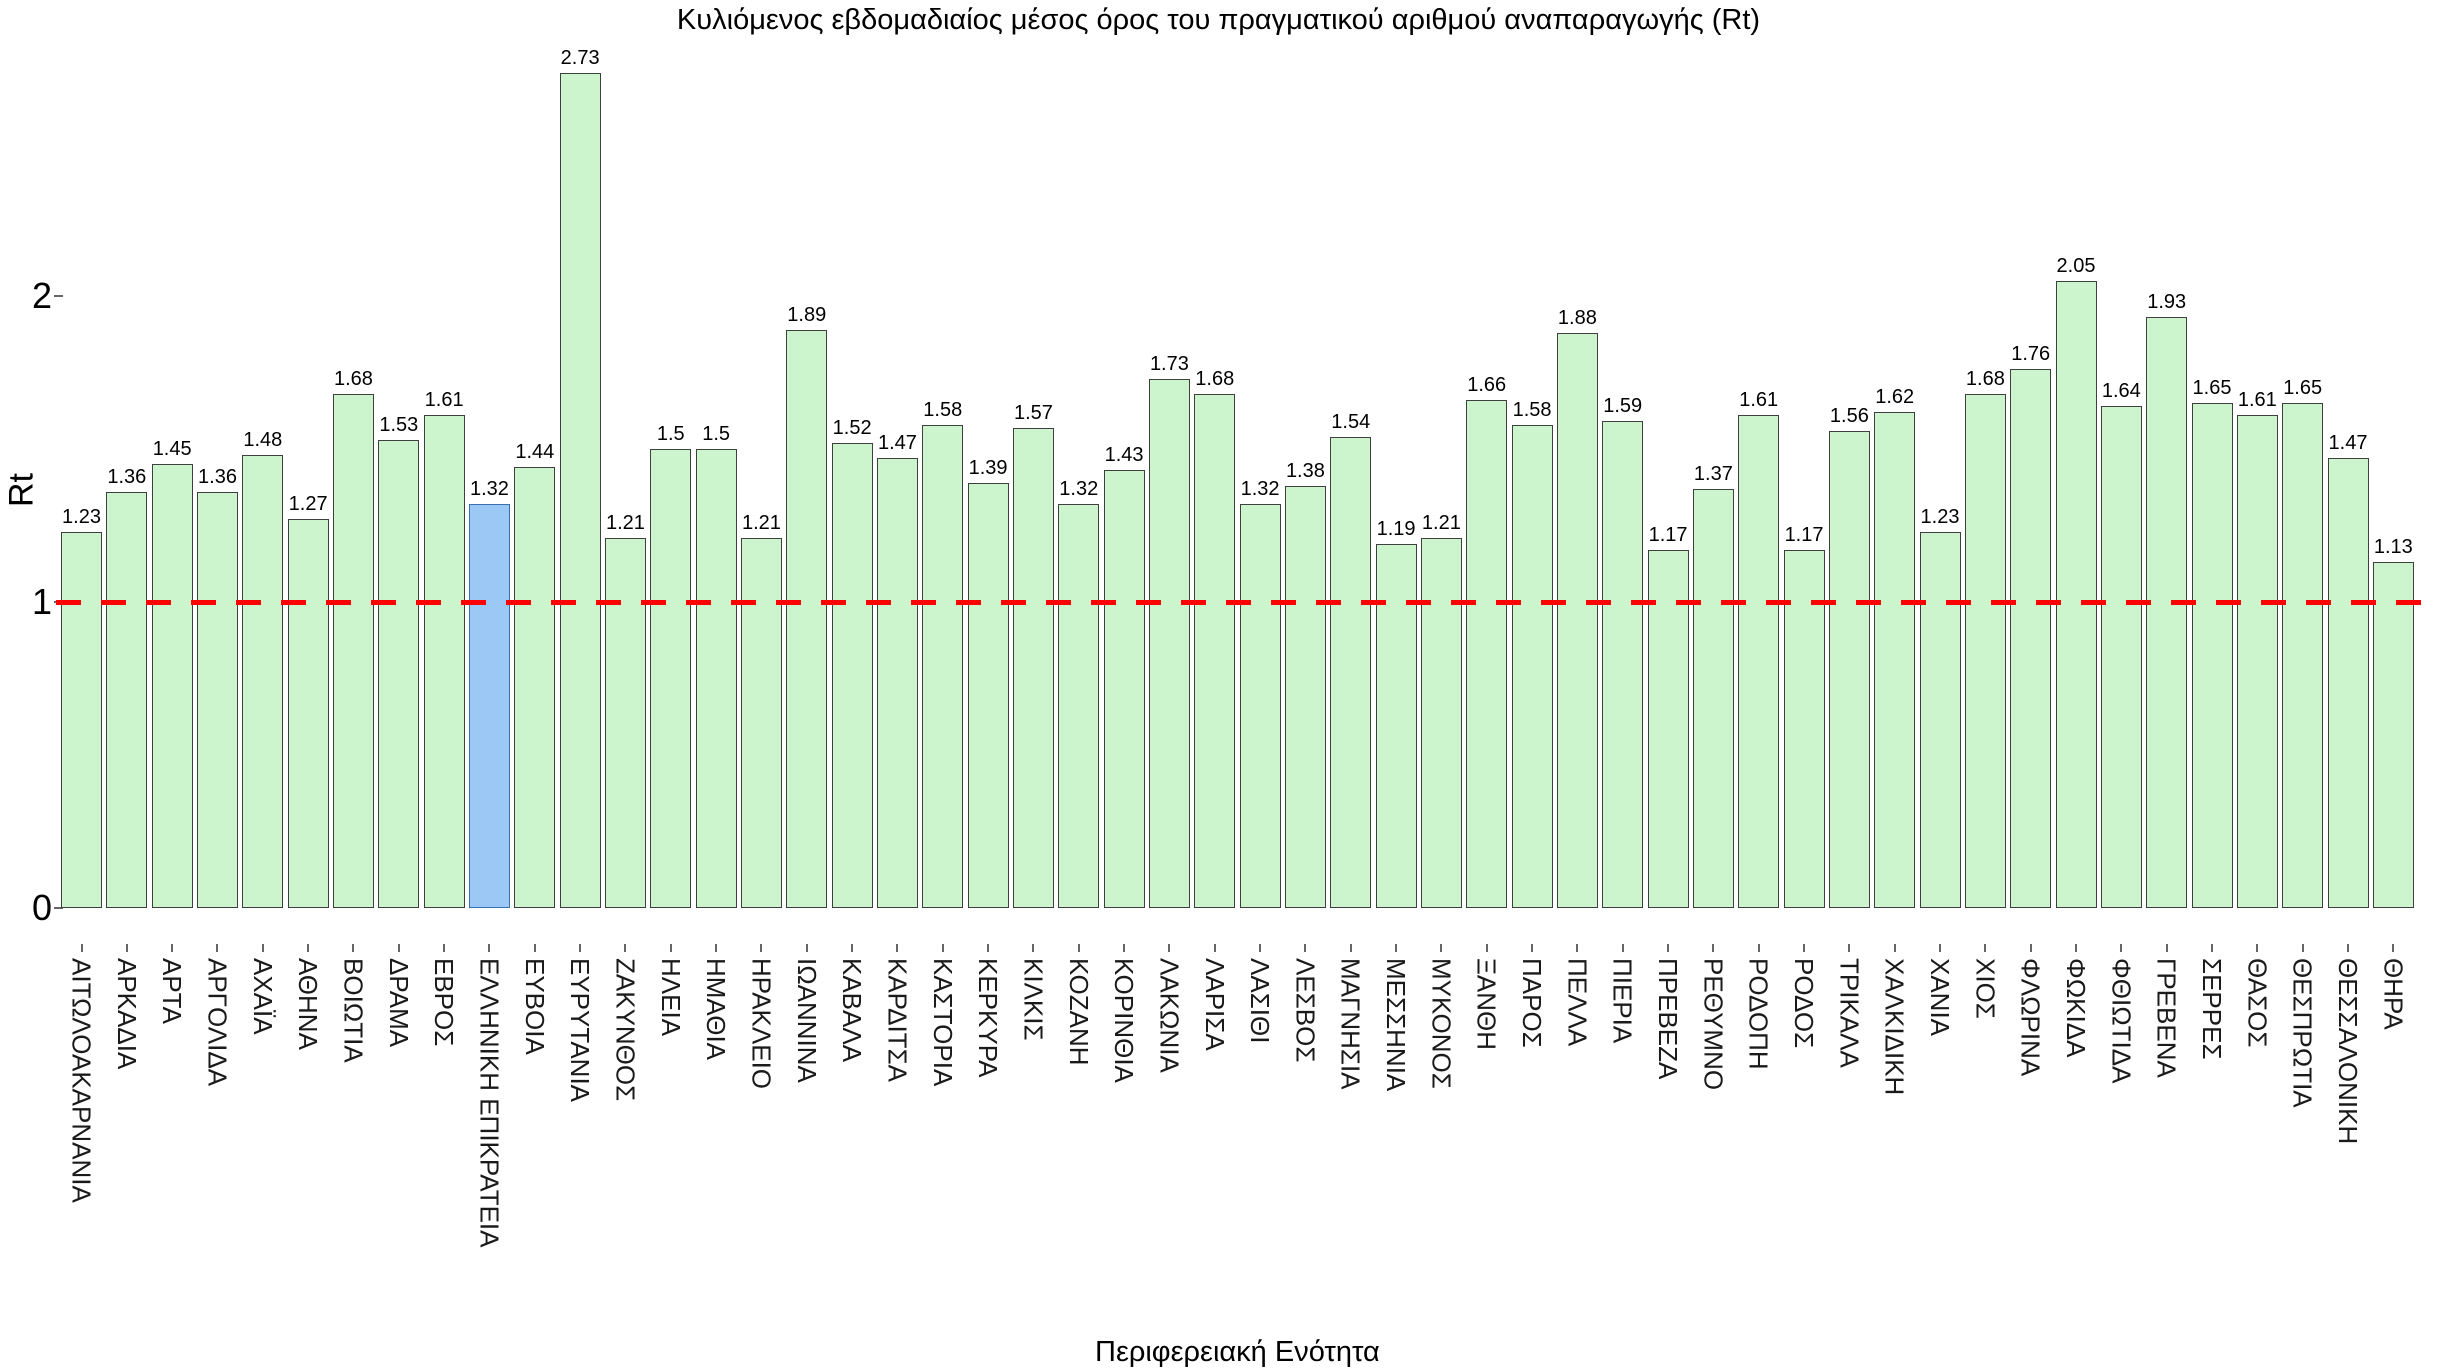  Describe the element at coordinates (1487, 385) in the screenshot. I see `bar-value-label: 1.66` at that location.